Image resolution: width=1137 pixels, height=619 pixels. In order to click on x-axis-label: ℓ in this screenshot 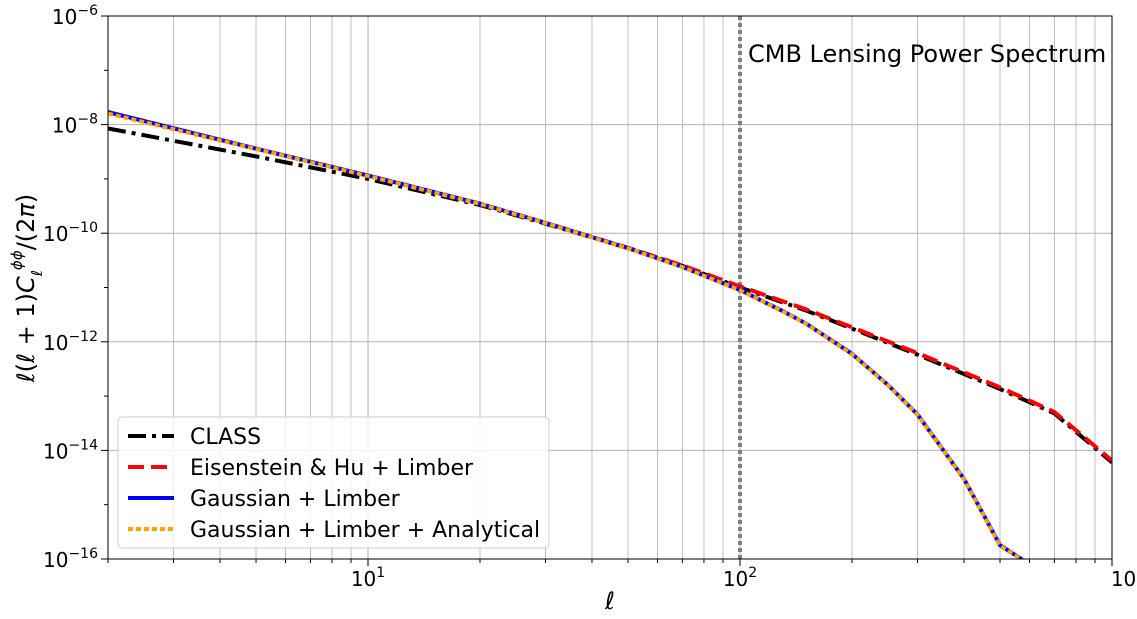, I will do `click(609, 601)`.